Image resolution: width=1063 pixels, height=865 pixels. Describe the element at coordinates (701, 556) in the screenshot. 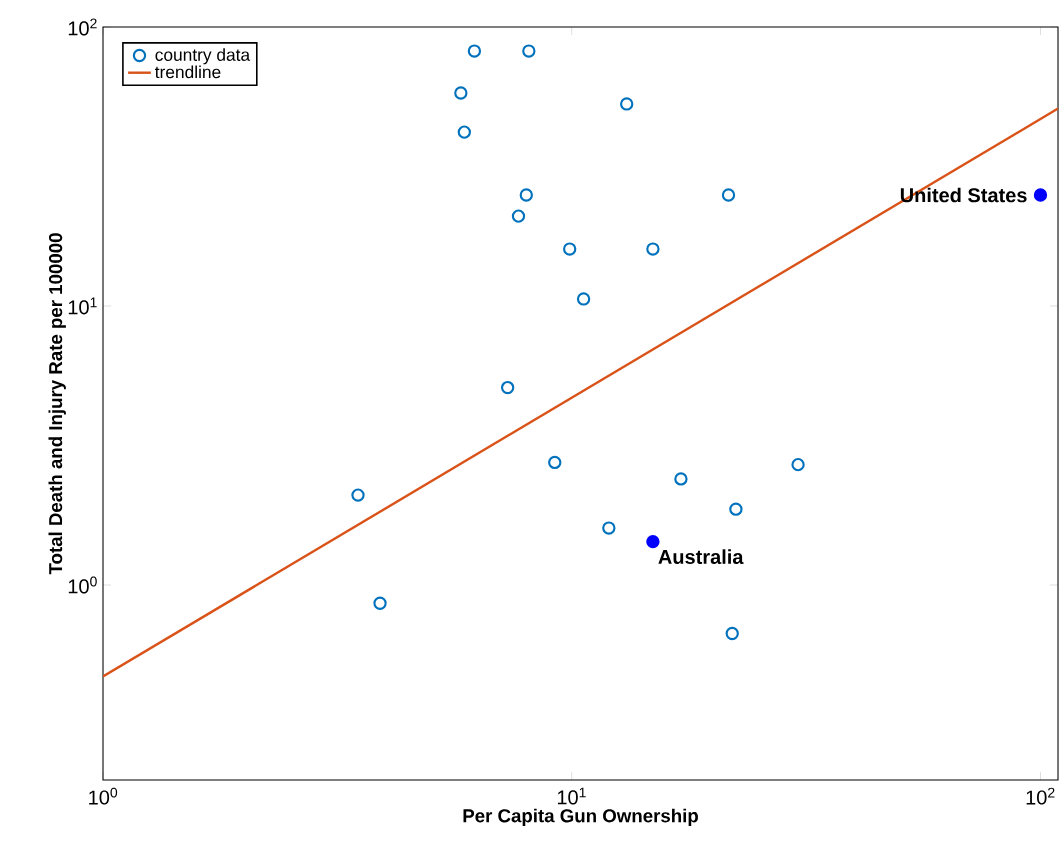

I see `annotation: Australia` at that location.